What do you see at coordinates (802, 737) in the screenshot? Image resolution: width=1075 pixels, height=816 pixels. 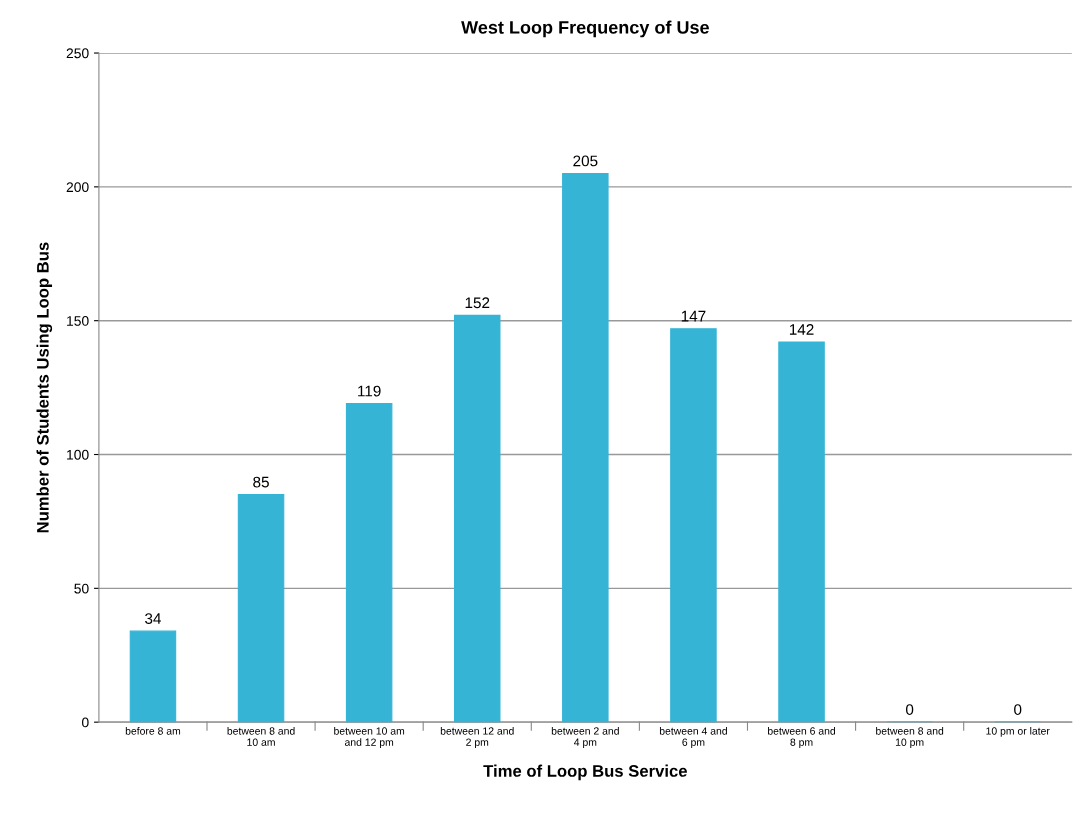 I see `x-tick-label: between 6 and 8 pm` at bounding box center [802, 737].